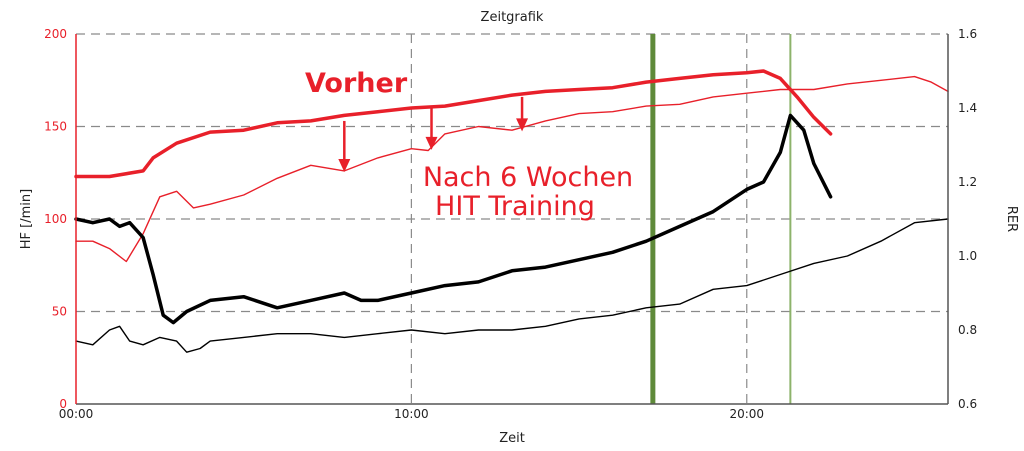 Image resolution: width=1024 pixels, height=451 pixels. Describe the element at coordinates (512, 438) in the screenshot. I see `x-axis-label: Zeit` at that location.